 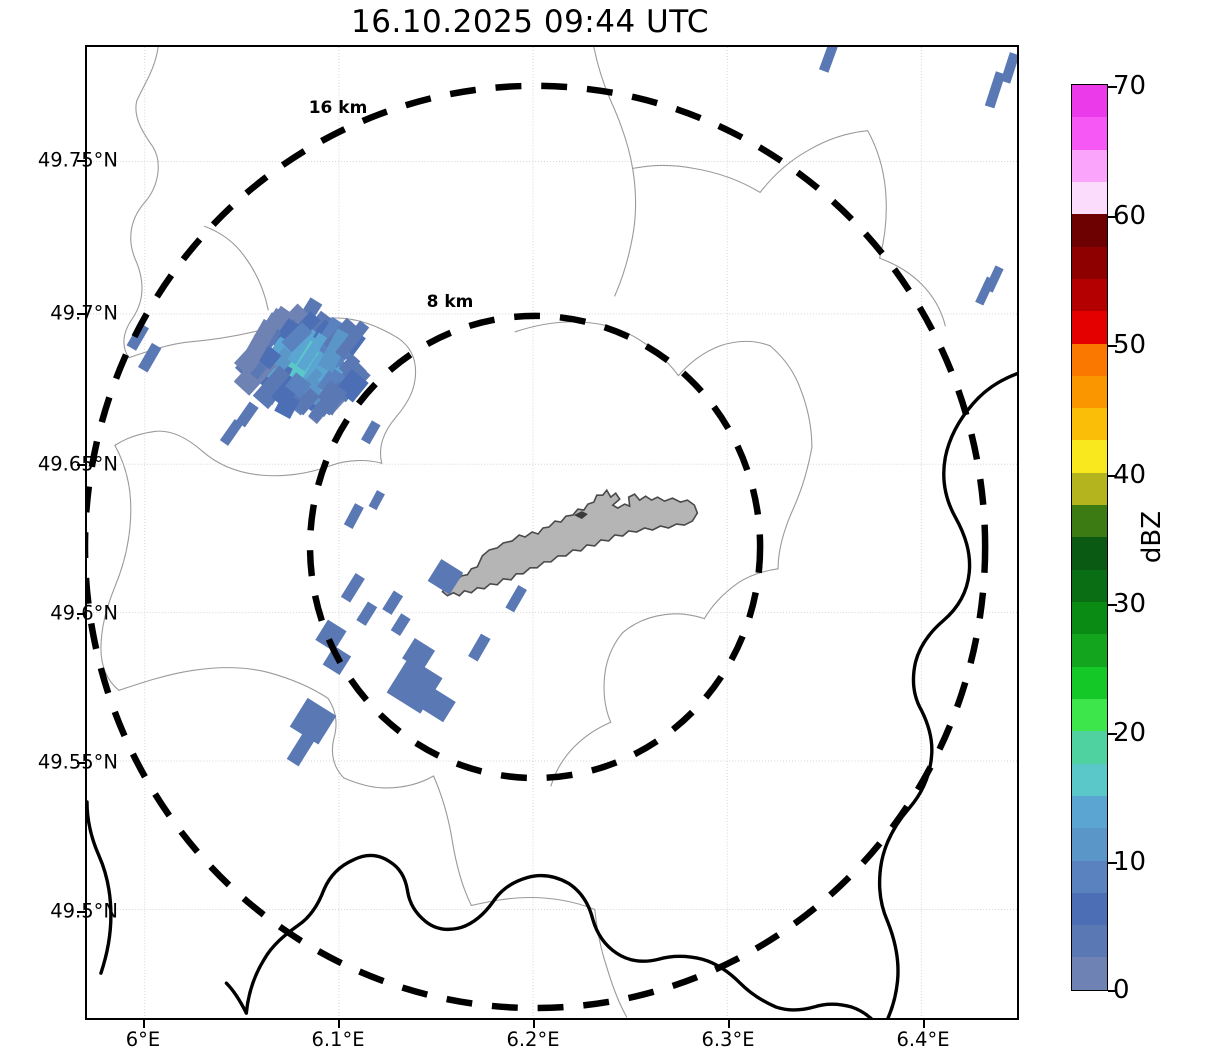 What do you see at coordinates (1130, 86) in the screenshot?
I see `colorbar-tick-label: 70` at bounding box center [1130, 86].